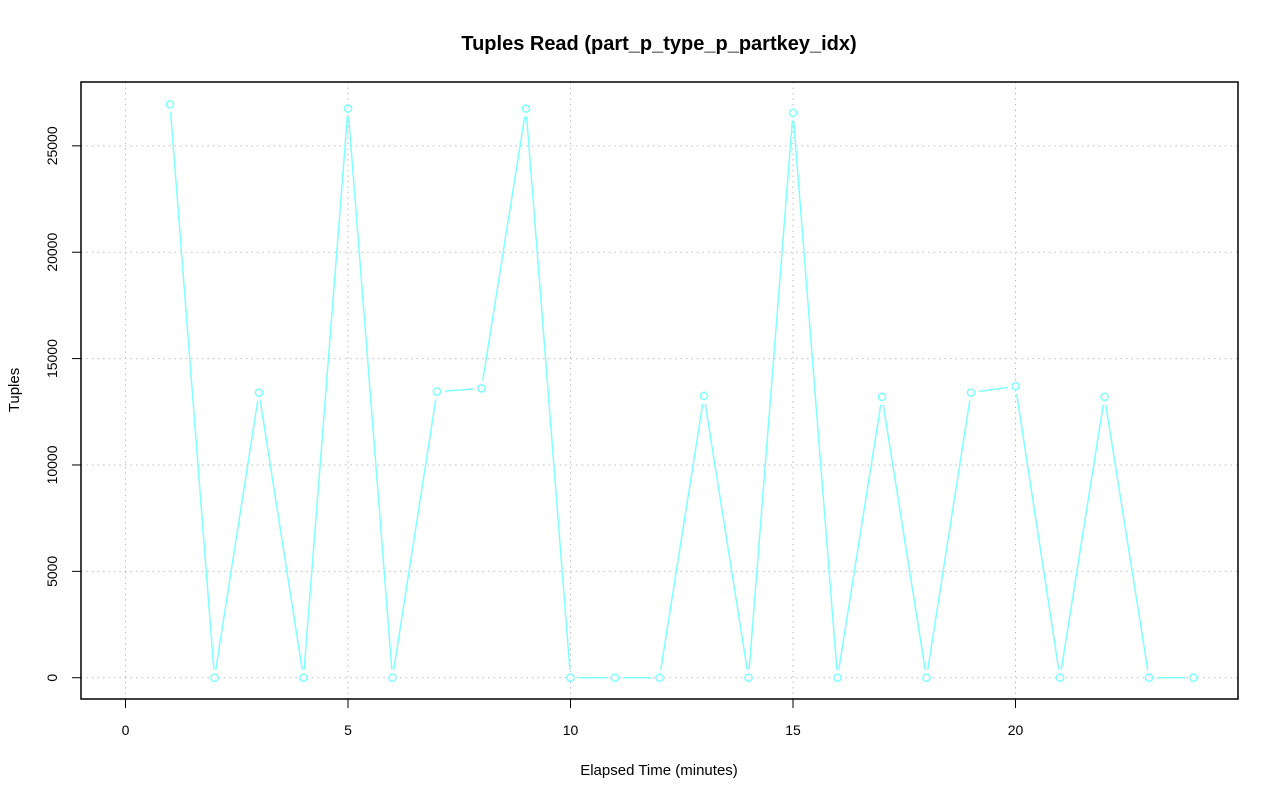 The image size is (1280, 801). Describe the element at coordinates (573, 718) in the screenshot. I see `x-axis: 0 5 10 15 20` at that location.